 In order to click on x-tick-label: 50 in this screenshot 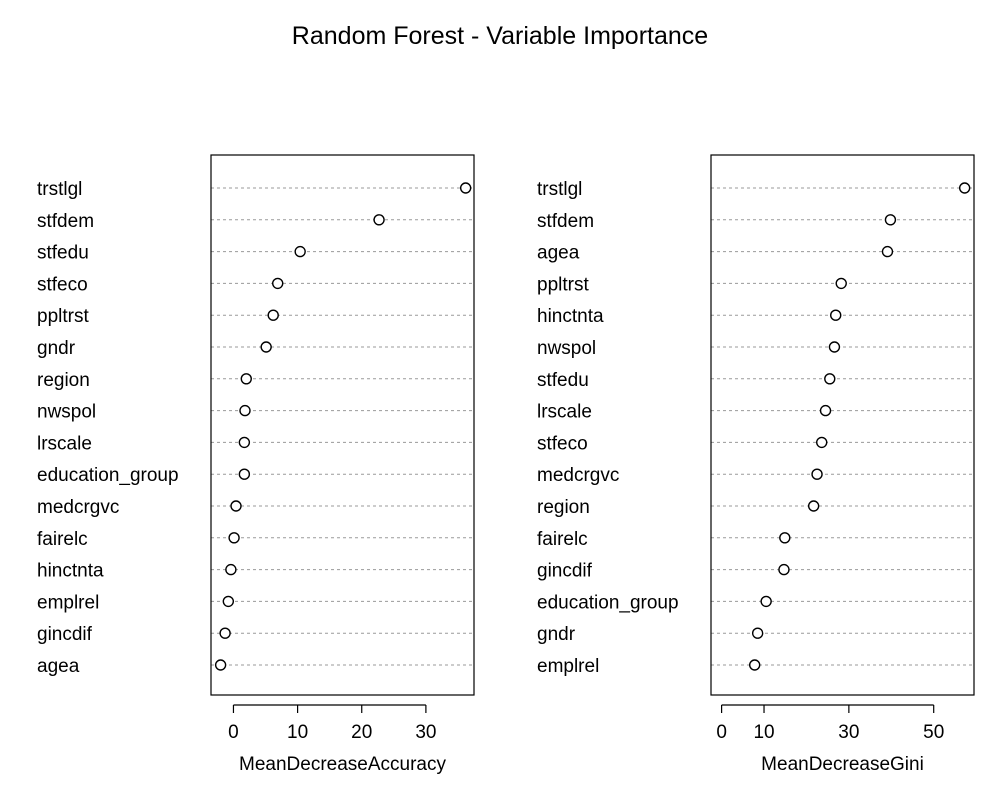, I will do `click(933, 732)`.